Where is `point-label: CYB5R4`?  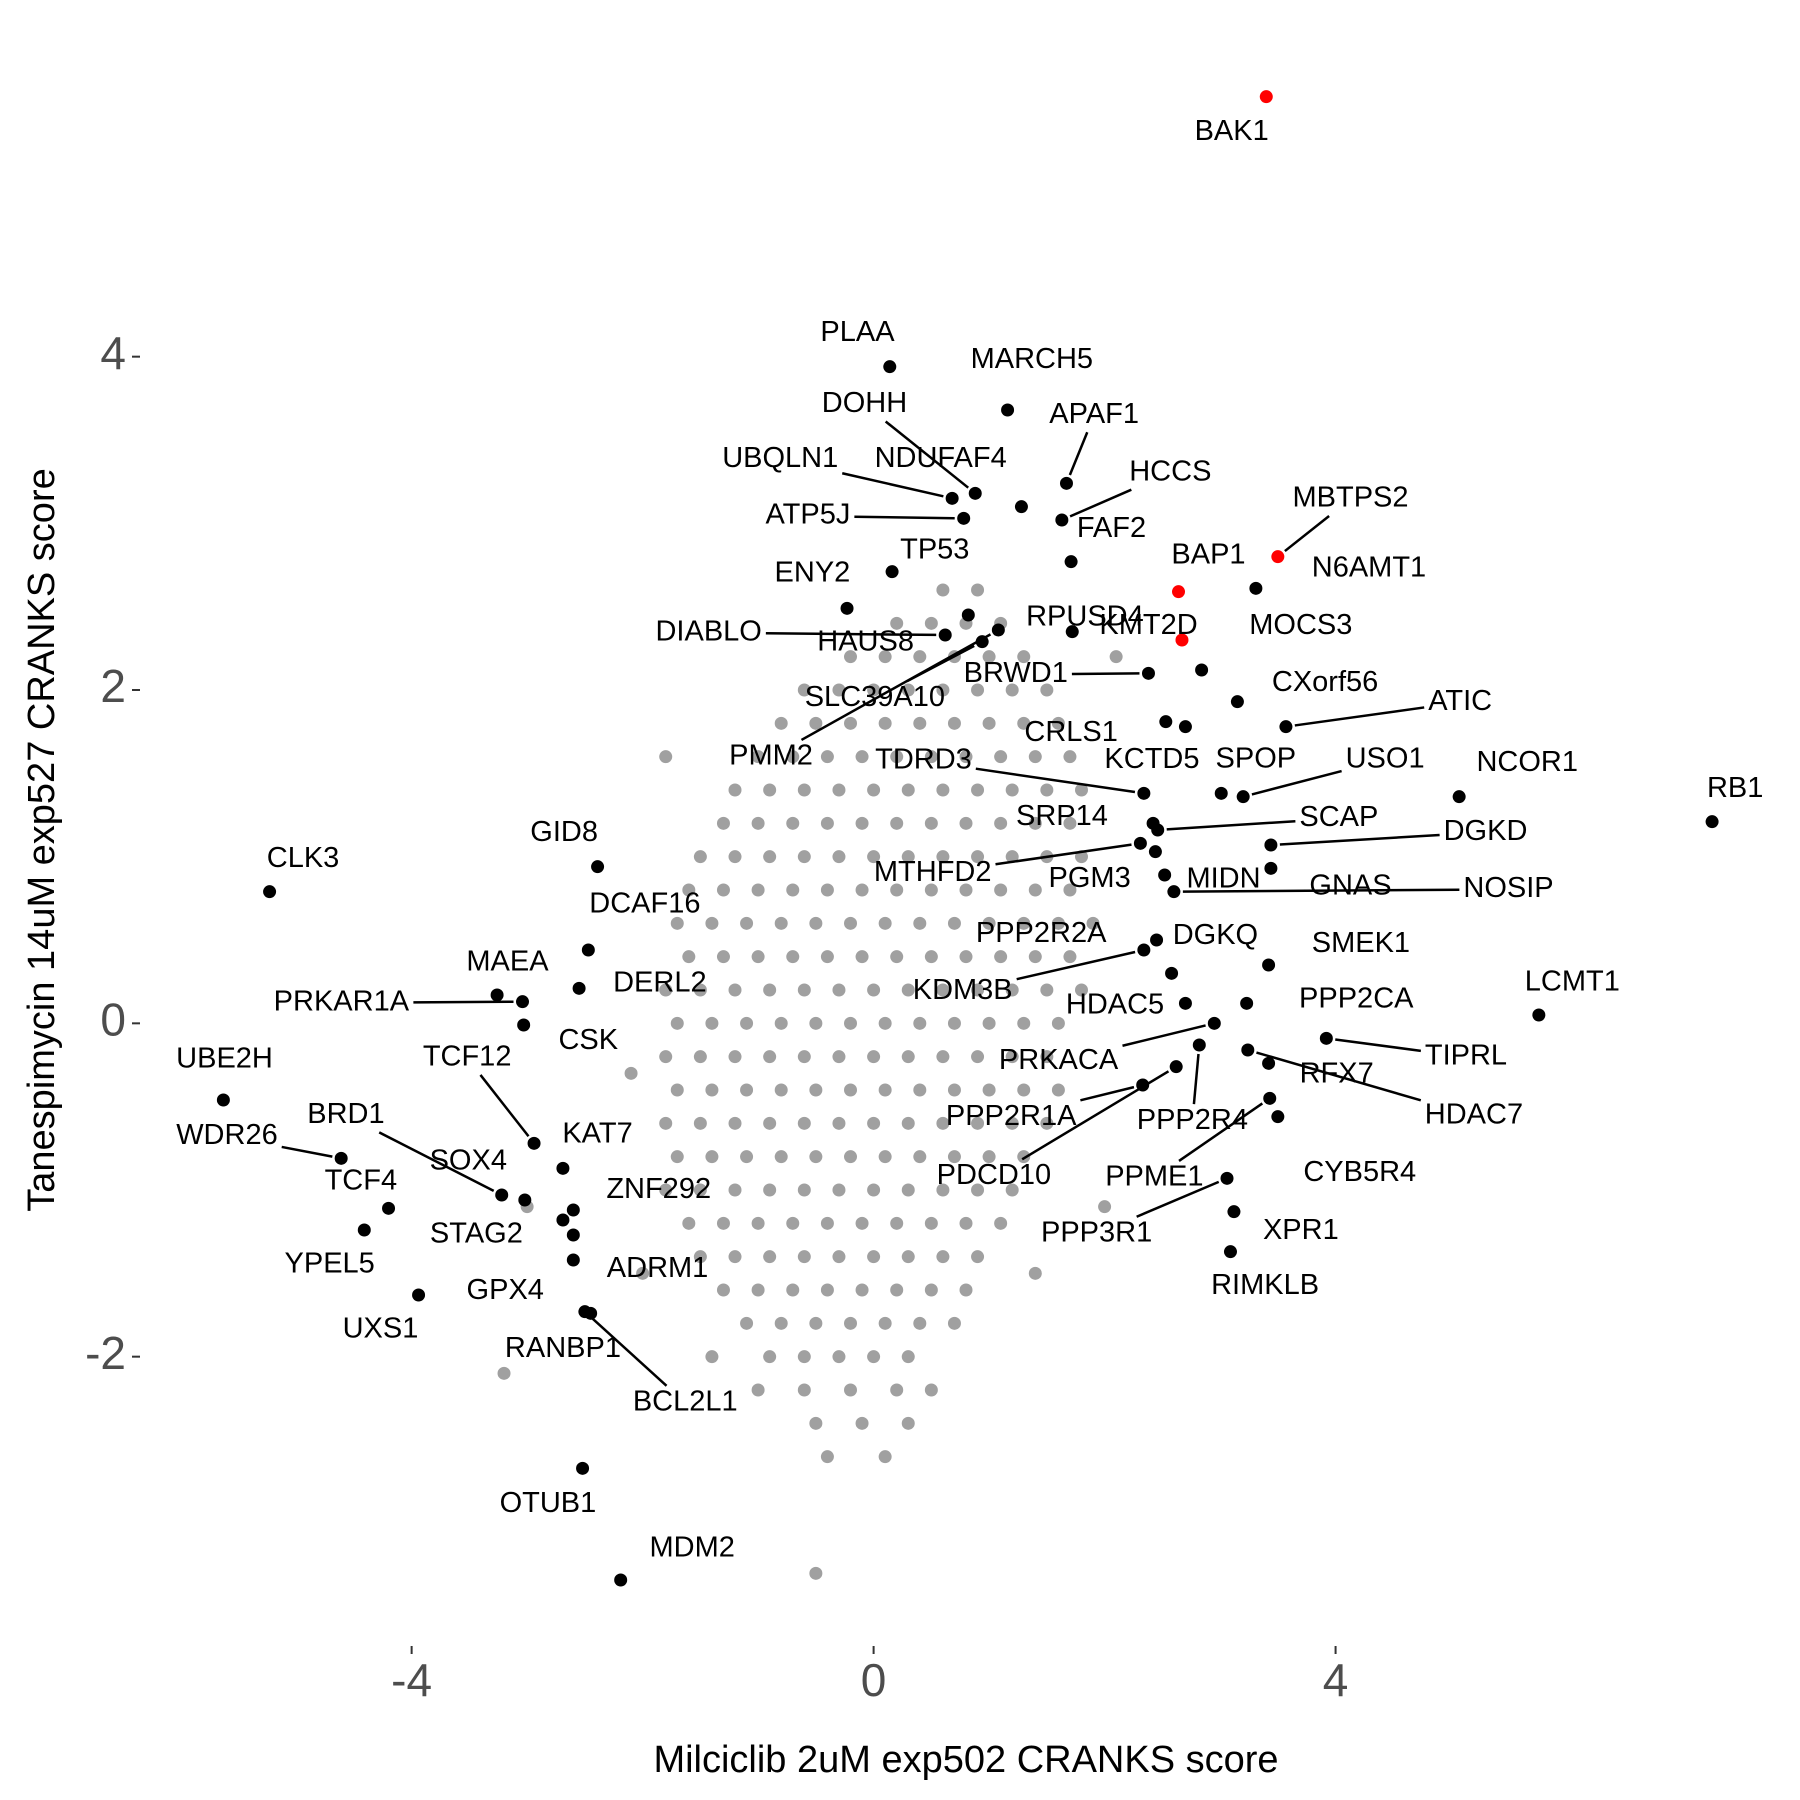 point-label: CYB5R4 is located at coordinates (1359, 1172).